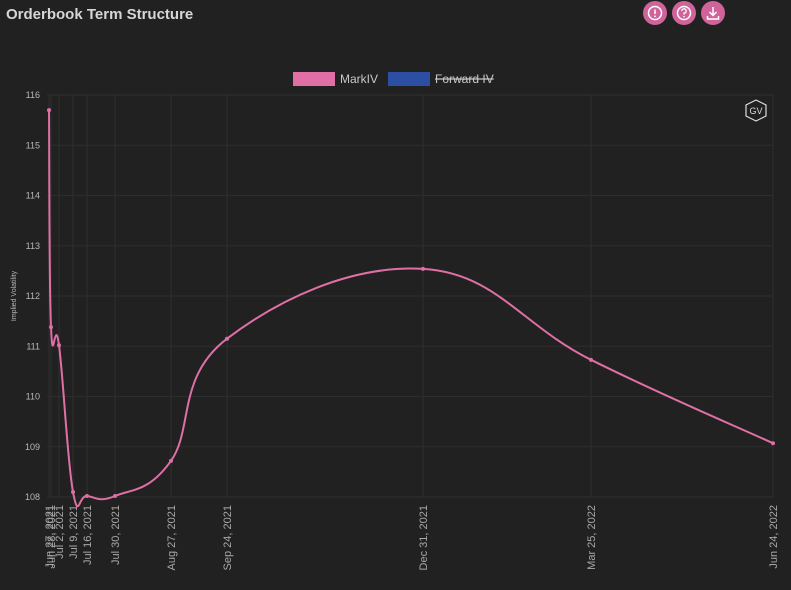 This screenshot has height=590, width=791. I want to click on watermark: GV, so click(755, 111).